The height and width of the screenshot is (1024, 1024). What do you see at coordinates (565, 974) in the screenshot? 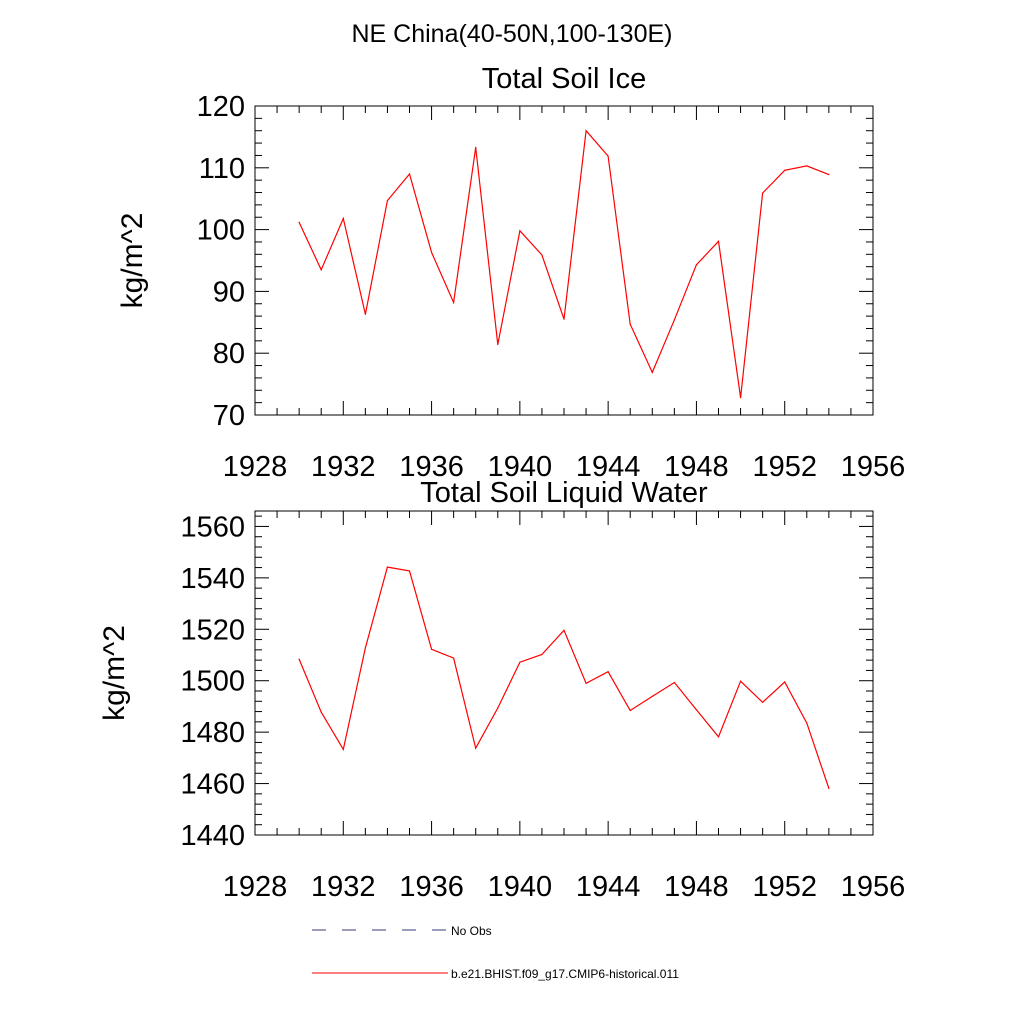
I see `legend-label-2: b.e21.BHIST.f09_g17.CMIP6-historical.011` at bounding box center [565, 974].